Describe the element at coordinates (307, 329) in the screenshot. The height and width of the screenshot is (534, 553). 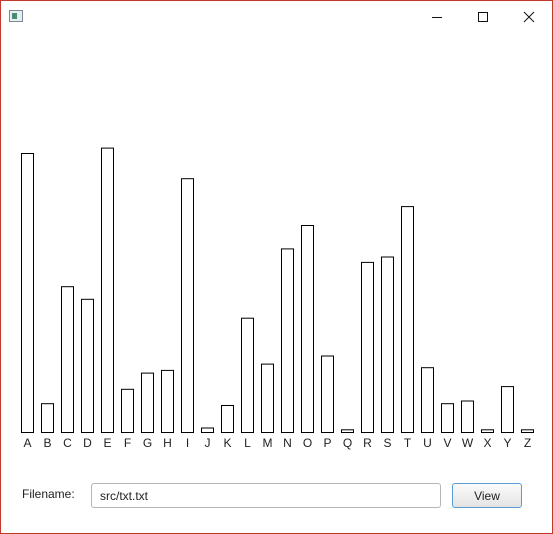
I see `bar-o` at that location.